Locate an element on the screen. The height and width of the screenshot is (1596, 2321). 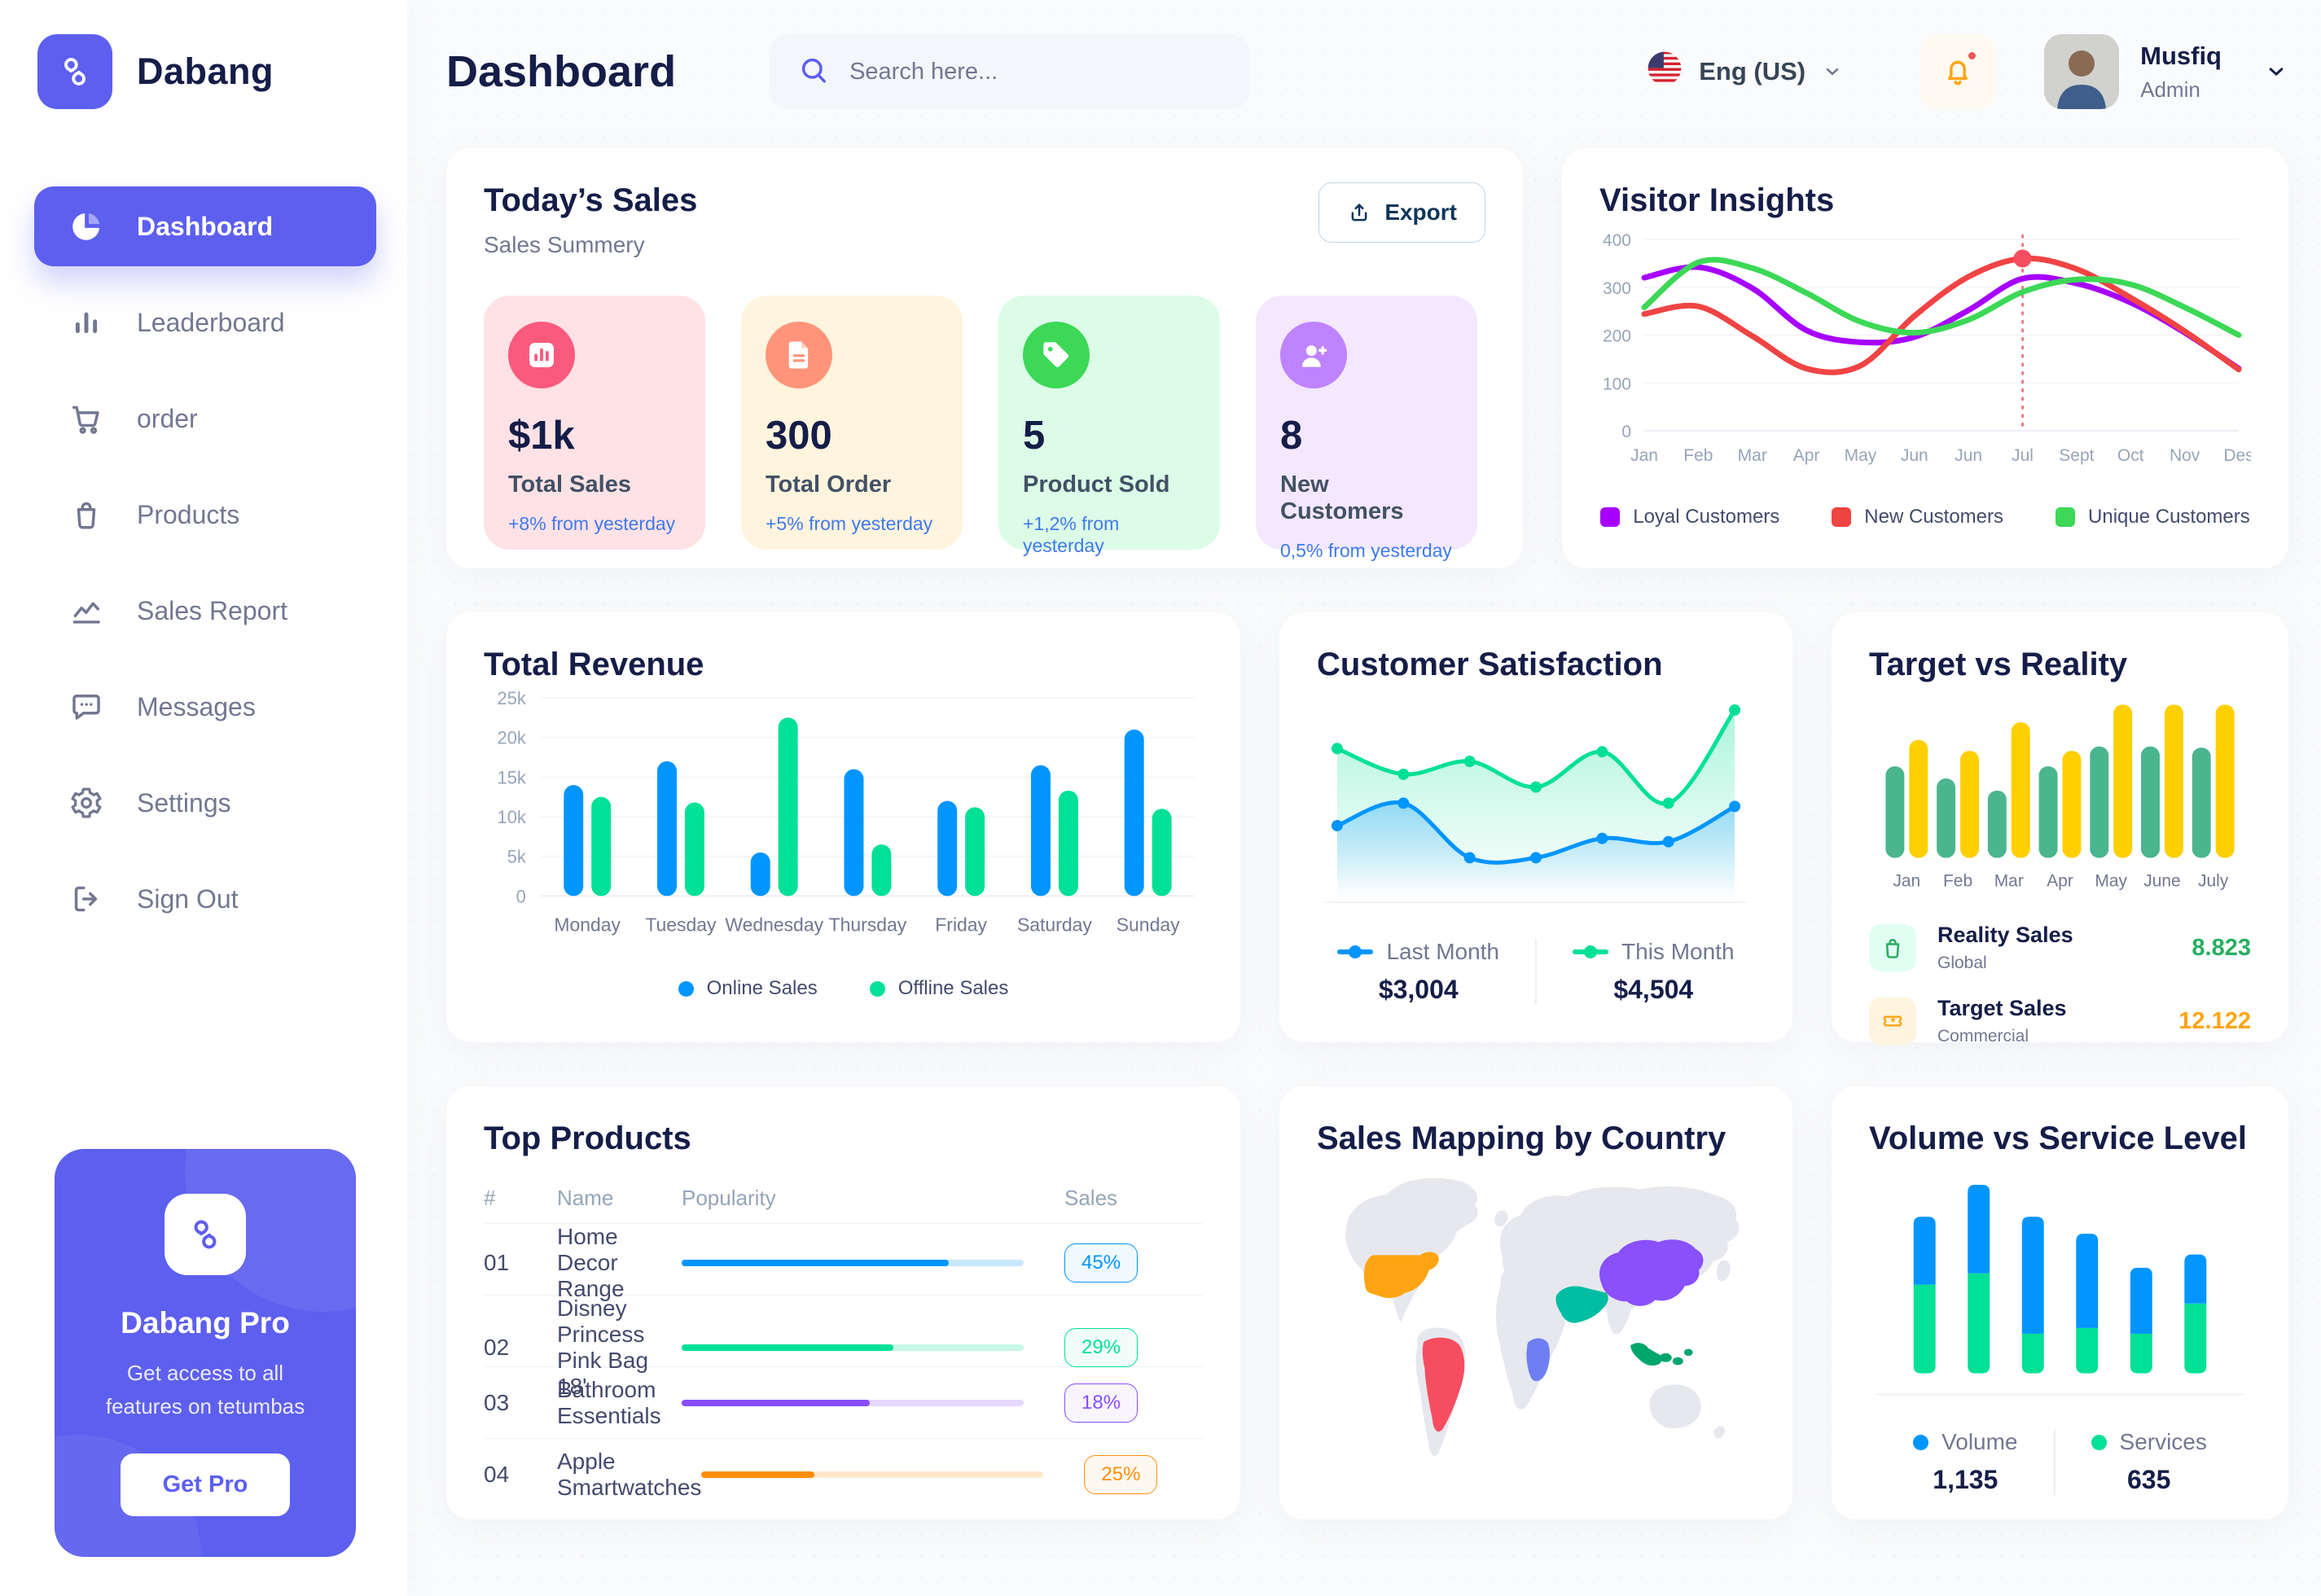
svg-text: 20k is located at coordinates (512, 738).